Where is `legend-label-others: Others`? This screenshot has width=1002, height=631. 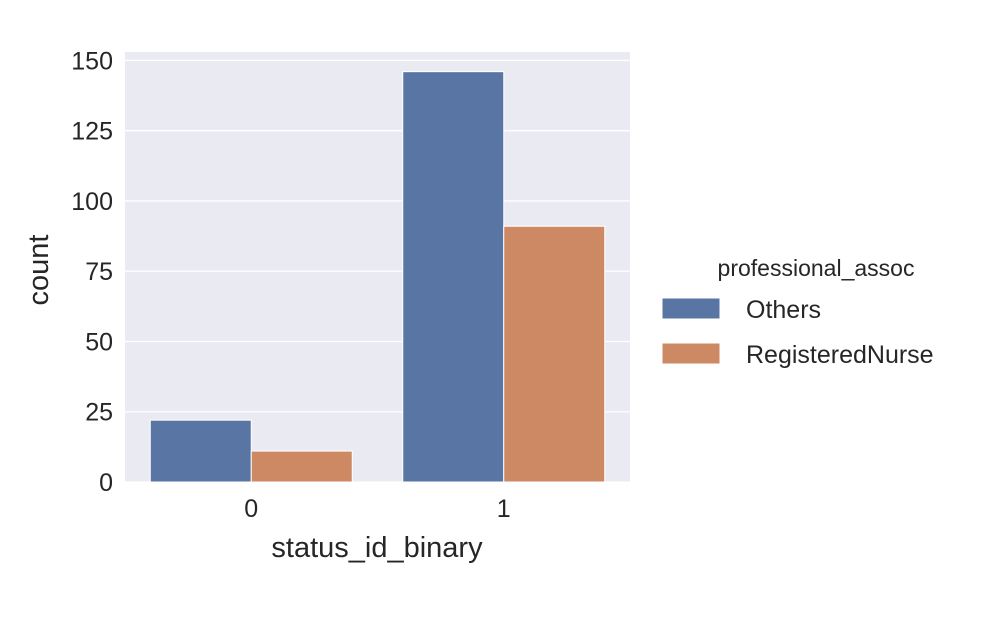 legend-label-others: Others is located at coordinates (783, 310).